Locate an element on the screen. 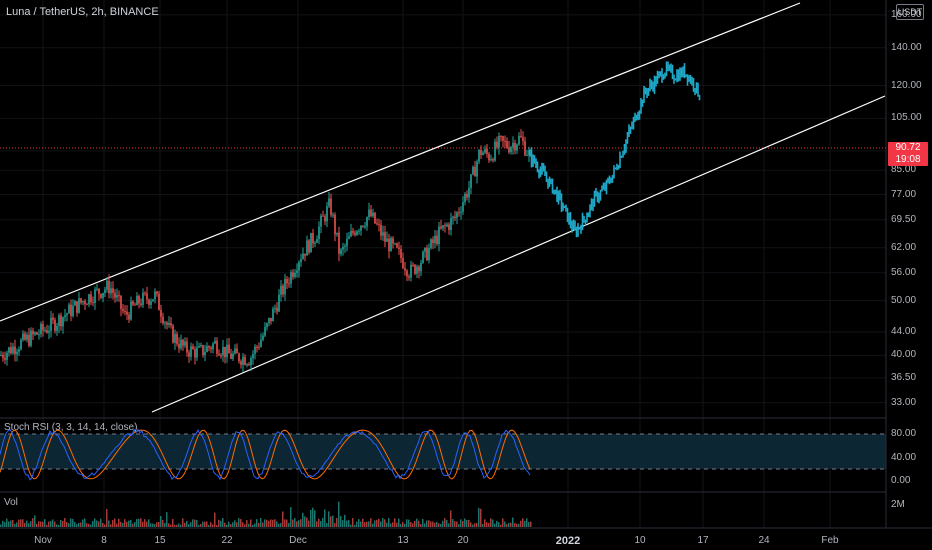  currency-badge: USDT is located at coordinates (910, 12).